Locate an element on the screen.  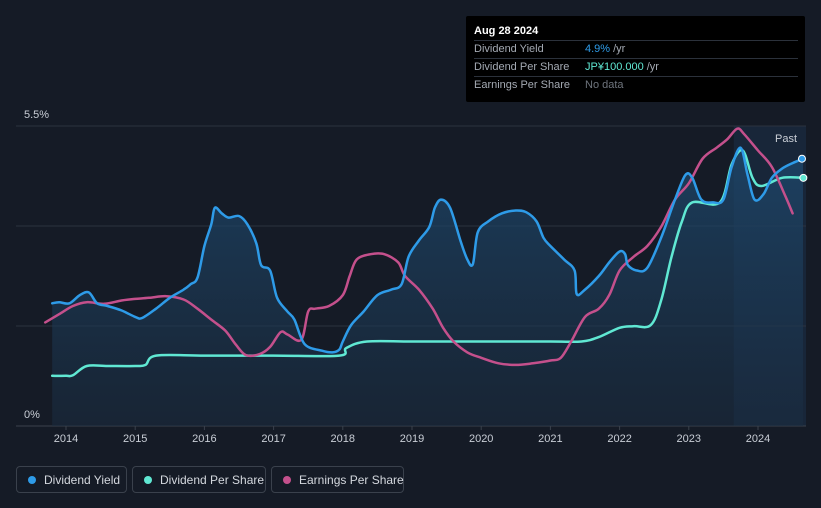
x-tick-label: 2014 is located at coordinates (66, 439).